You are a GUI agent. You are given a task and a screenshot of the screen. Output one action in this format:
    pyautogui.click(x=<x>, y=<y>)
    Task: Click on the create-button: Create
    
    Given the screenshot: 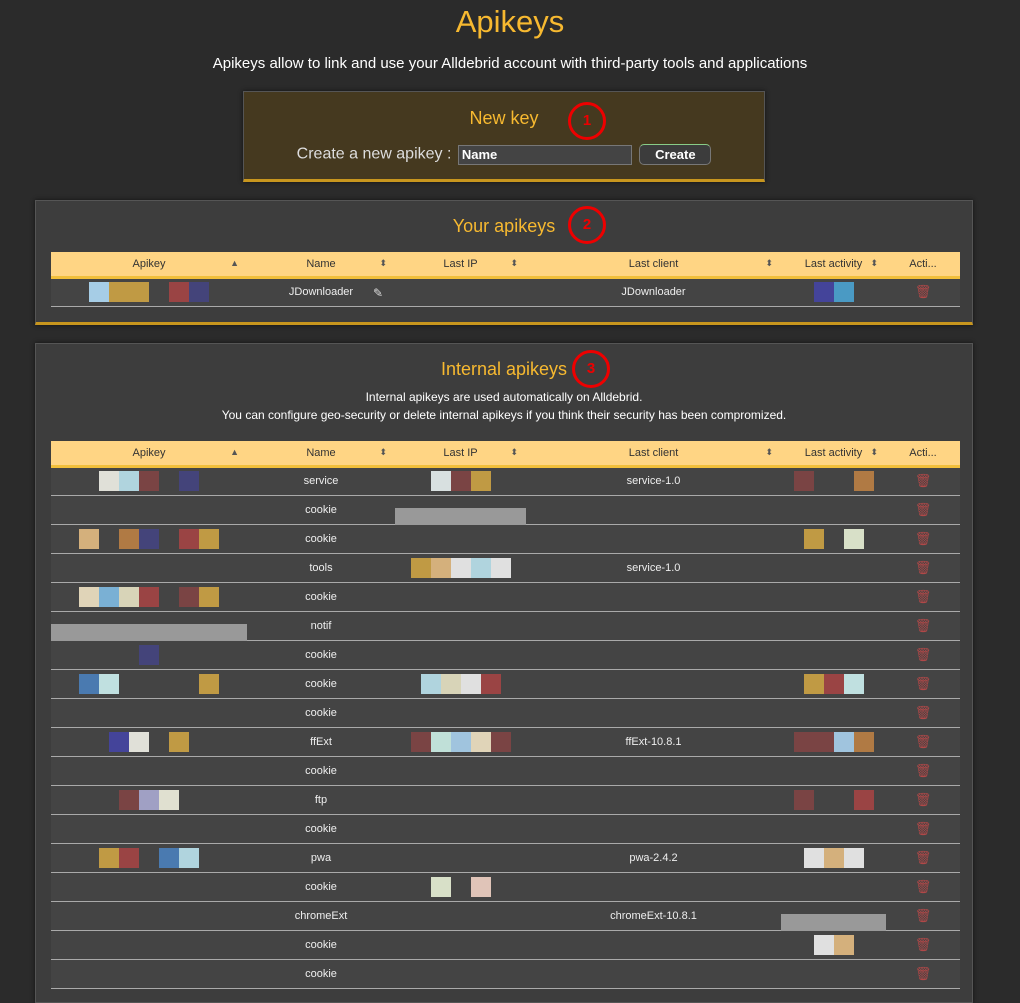 What is the action you would take?
    pyautogui.click(x=675, y=154)
    